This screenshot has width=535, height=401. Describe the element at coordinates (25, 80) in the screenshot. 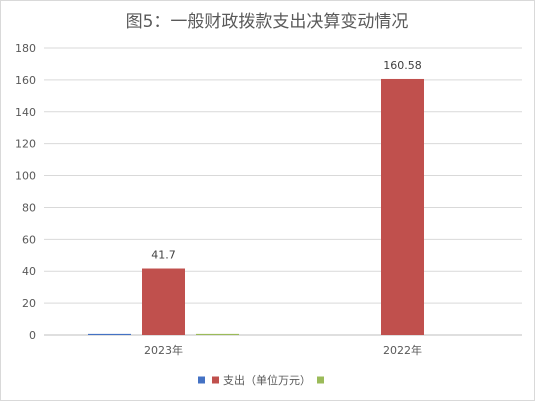

I see `y-tick-label: 160` at that location.